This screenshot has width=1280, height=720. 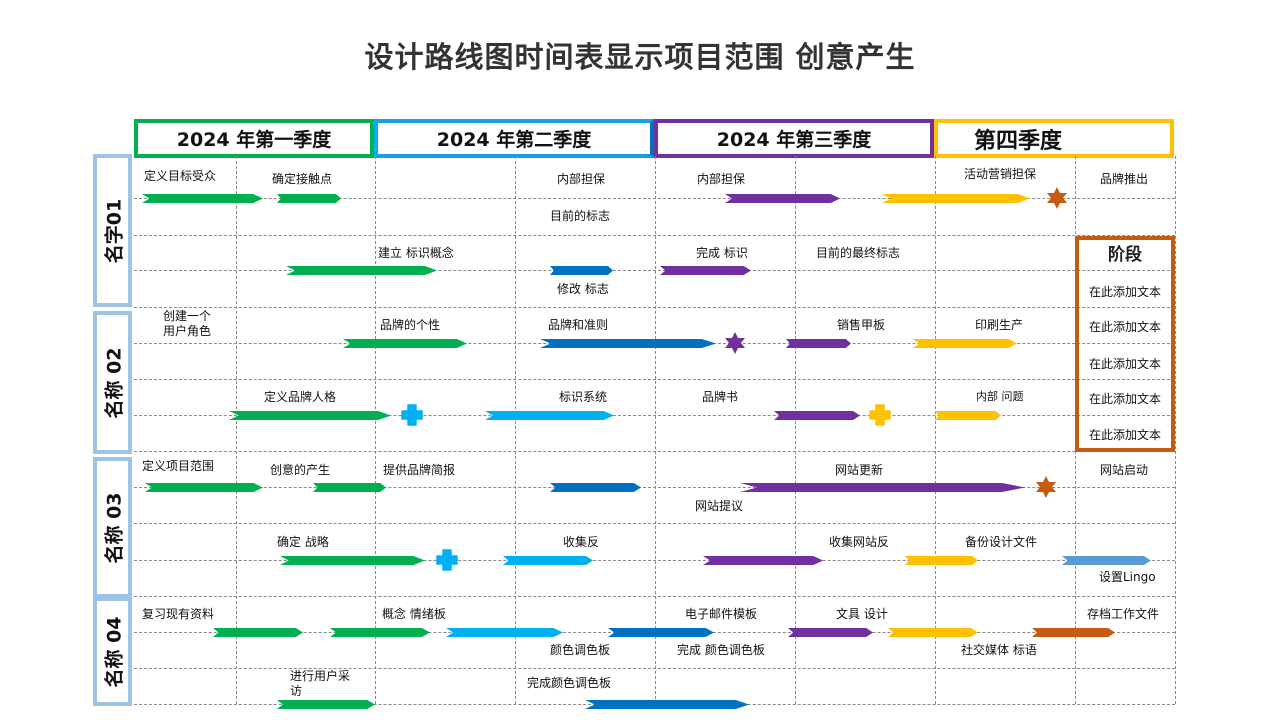 I want to click on task-label: 复习现有资料, so click(x=178, y=614).